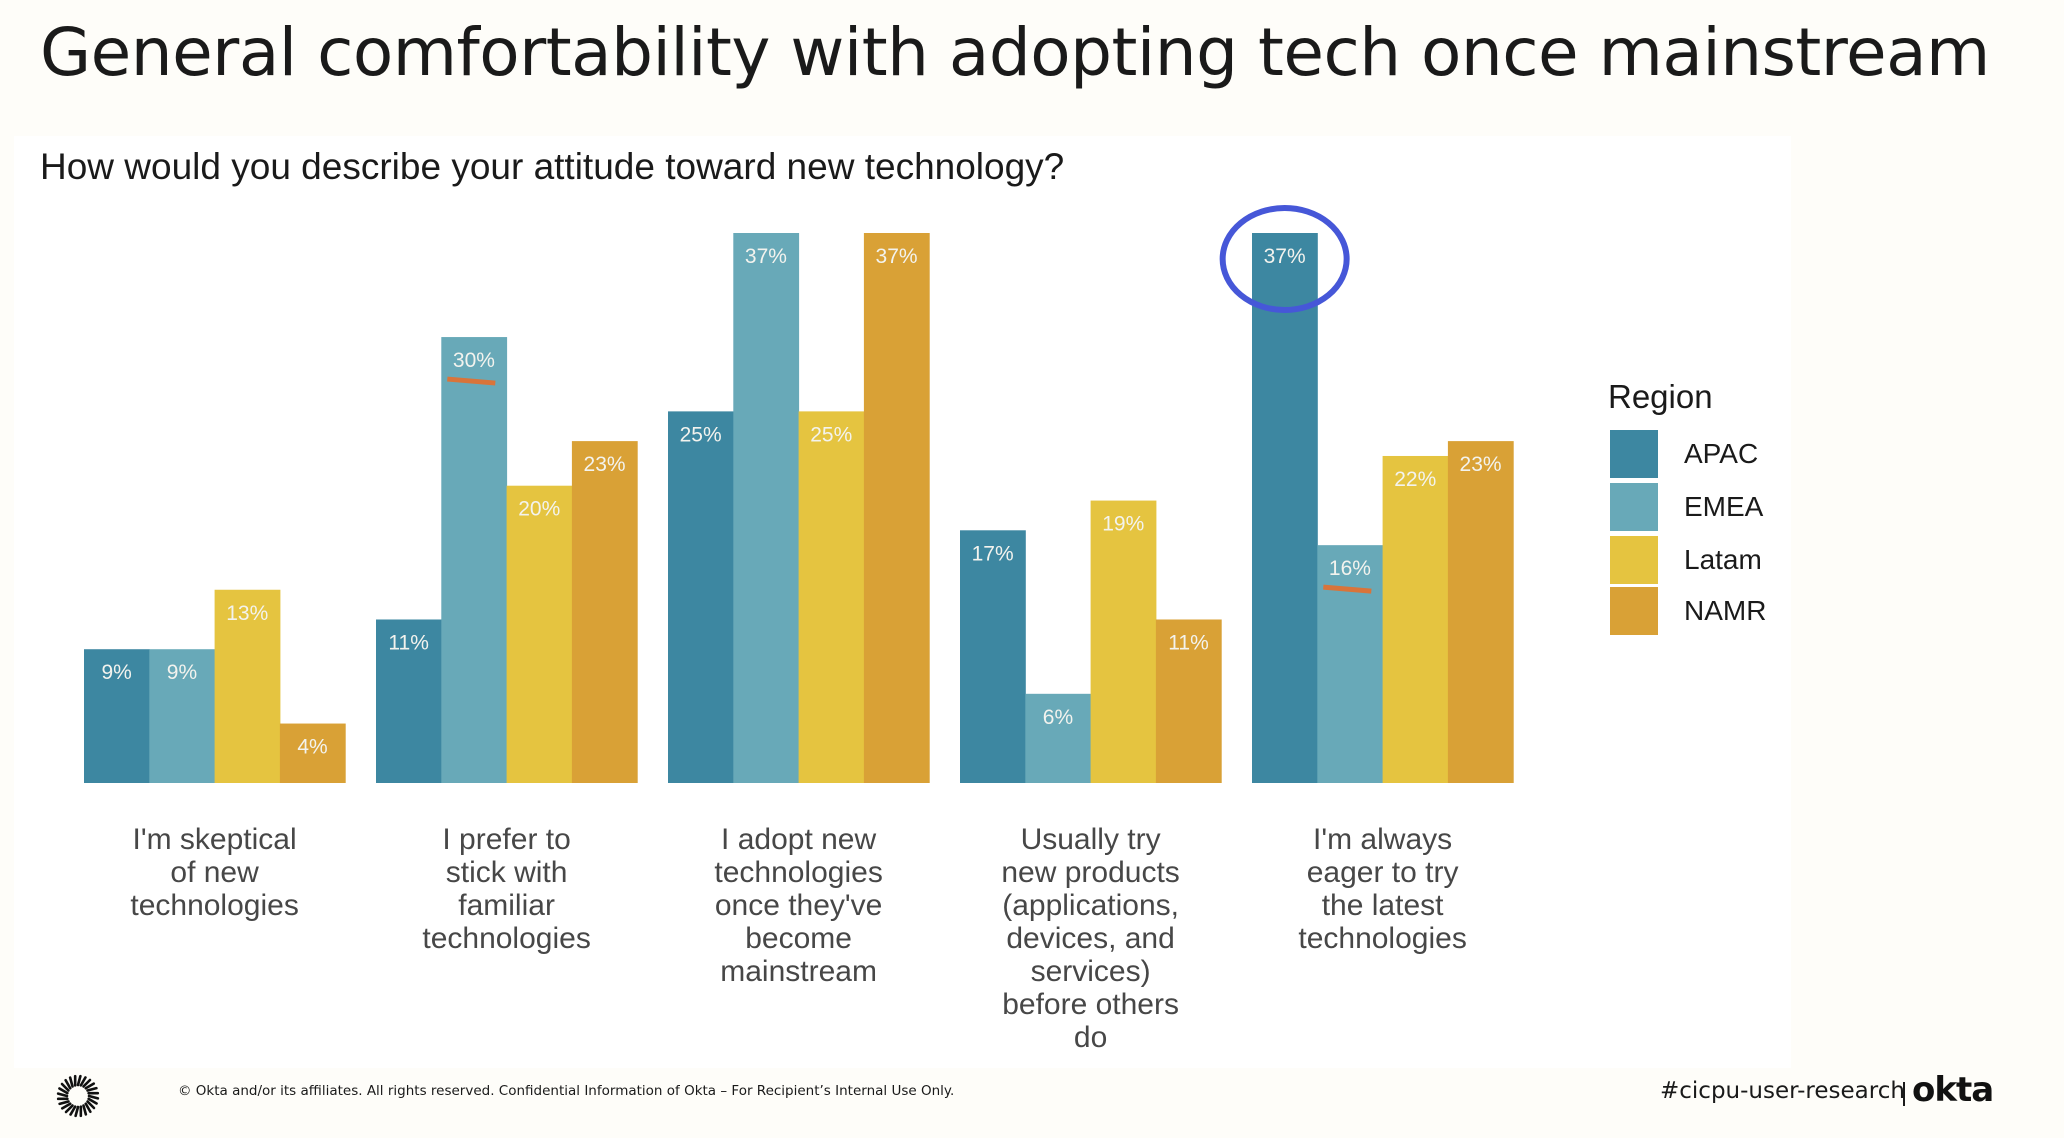 This screenshot has height=1138, width=2064. I want to click on footer-separator, so click(1904, 1094).